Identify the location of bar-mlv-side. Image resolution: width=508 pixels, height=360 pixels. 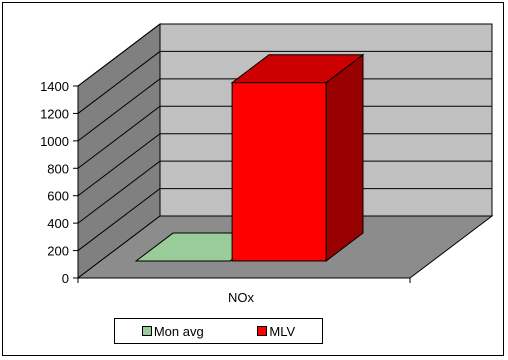
(344, 157).